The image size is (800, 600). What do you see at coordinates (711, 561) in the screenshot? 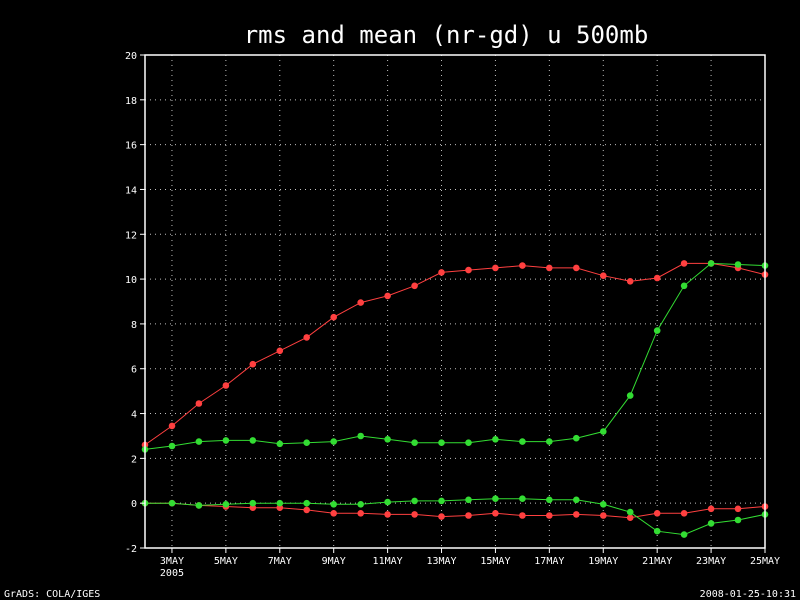
I see `x-tick-label: 23MAY` at bounding box center [711, 561].